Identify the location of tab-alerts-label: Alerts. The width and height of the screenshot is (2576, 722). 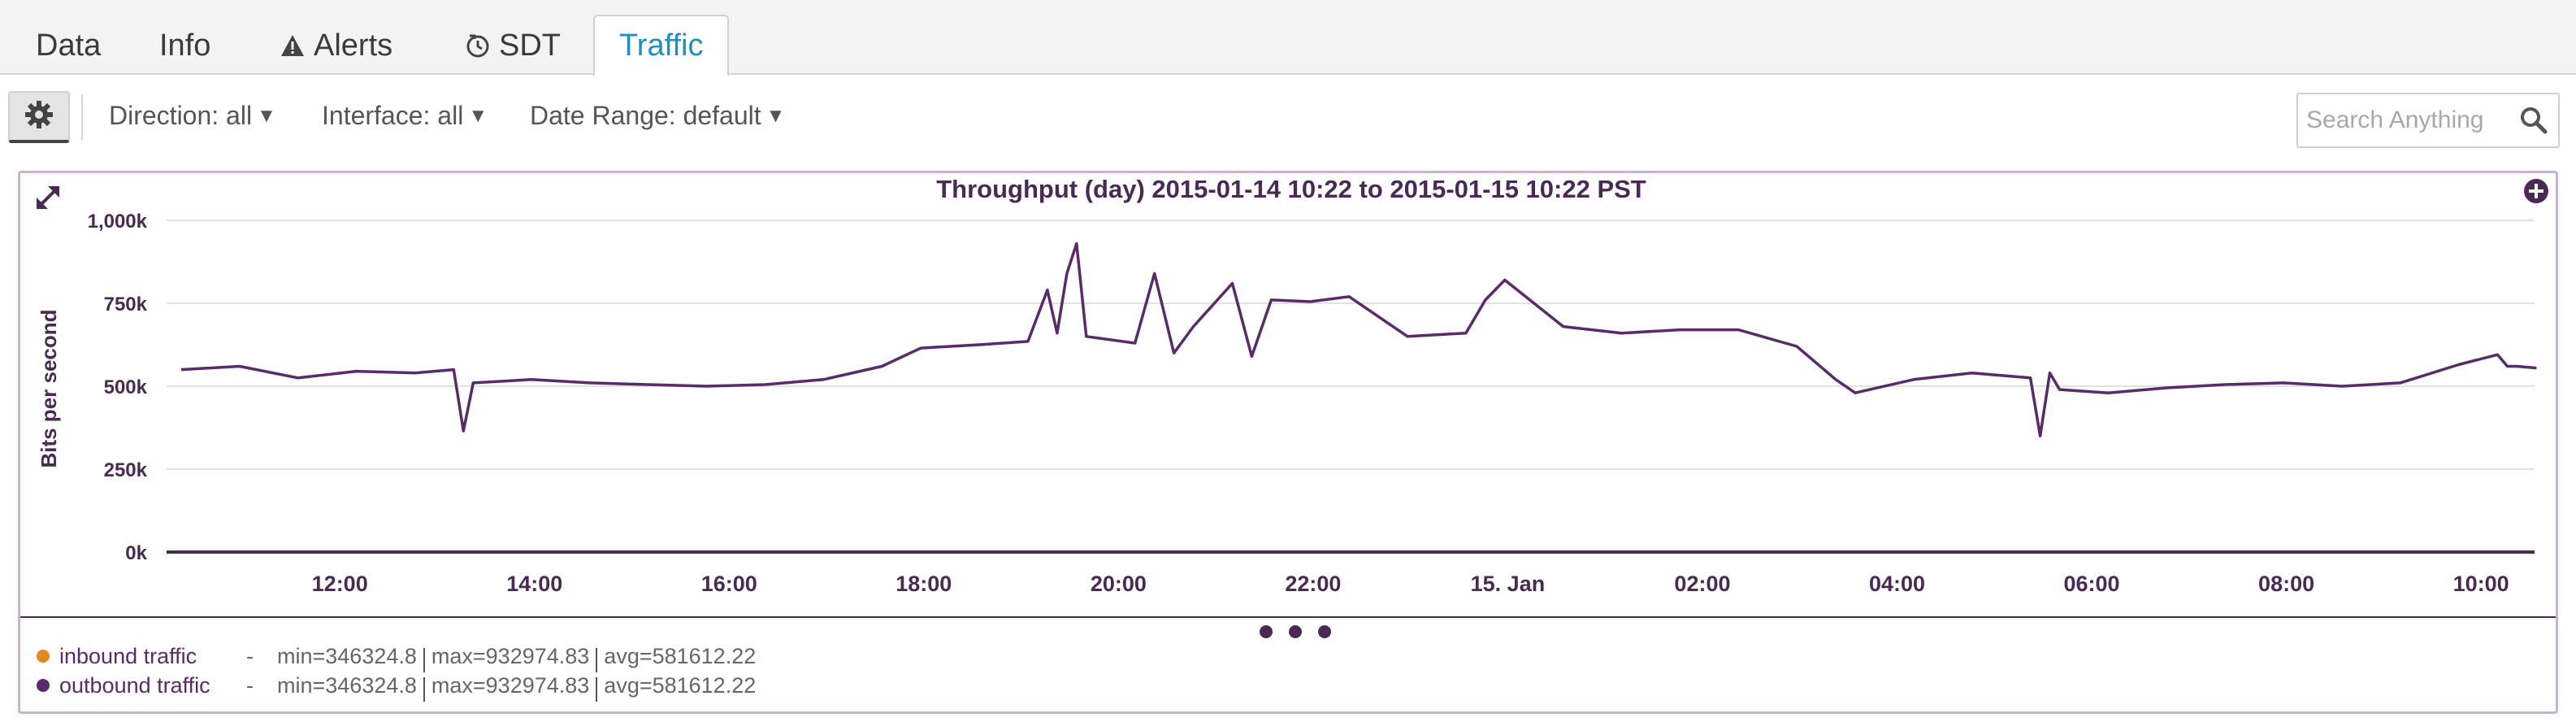
(353, 45).